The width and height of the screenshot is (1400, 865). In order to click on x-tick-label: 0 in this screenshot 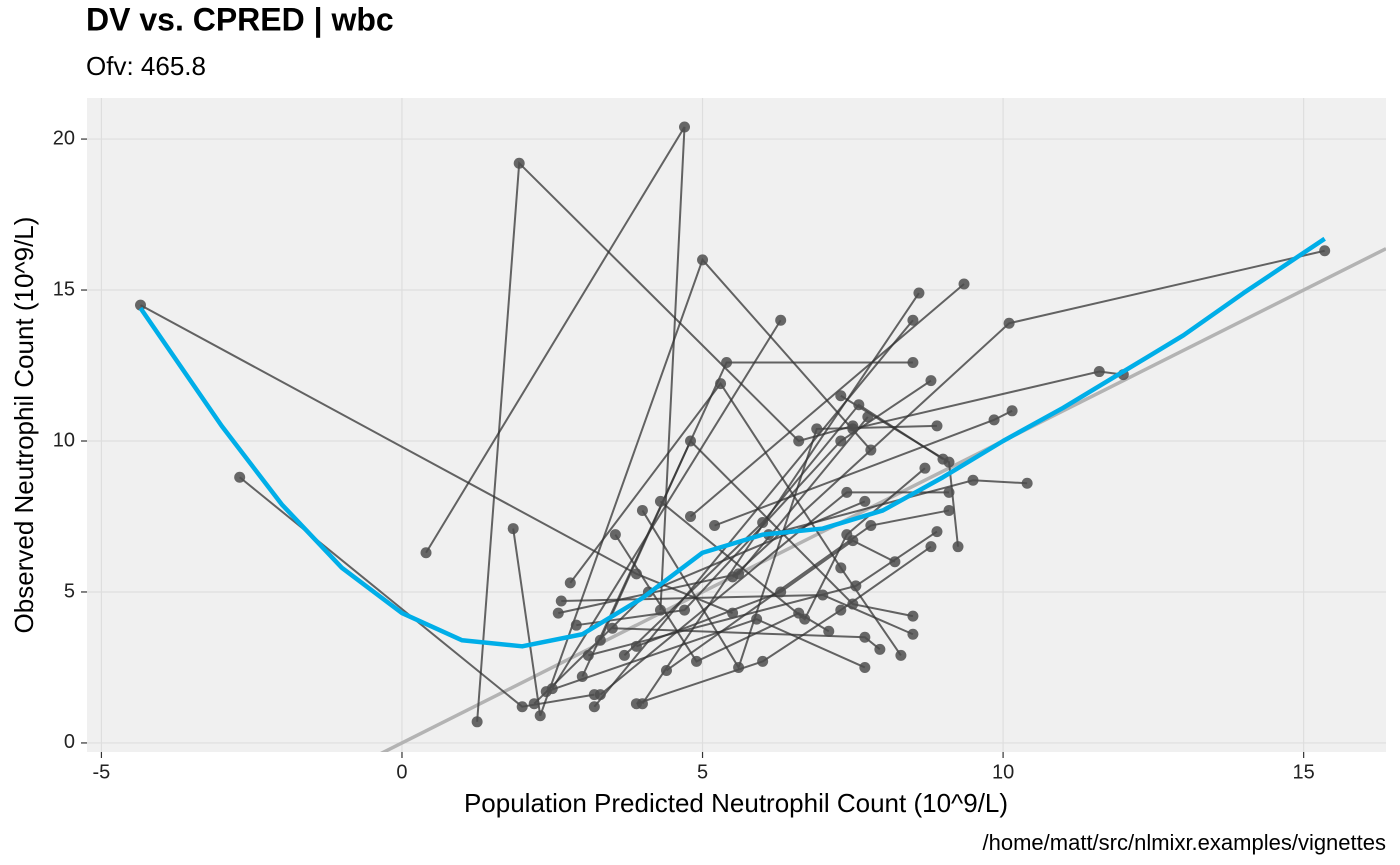, I will do `click(401, 772)`.